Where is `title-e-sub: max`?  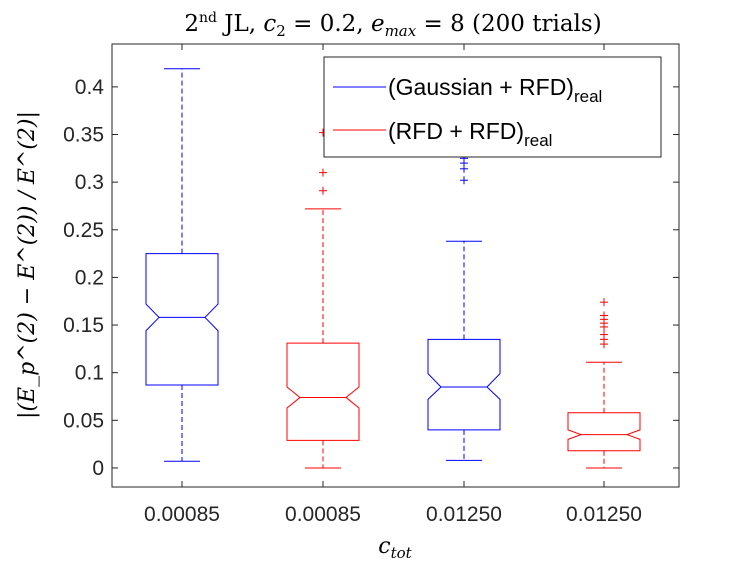 title-e-sub: max is located at coordinates (401, 31).